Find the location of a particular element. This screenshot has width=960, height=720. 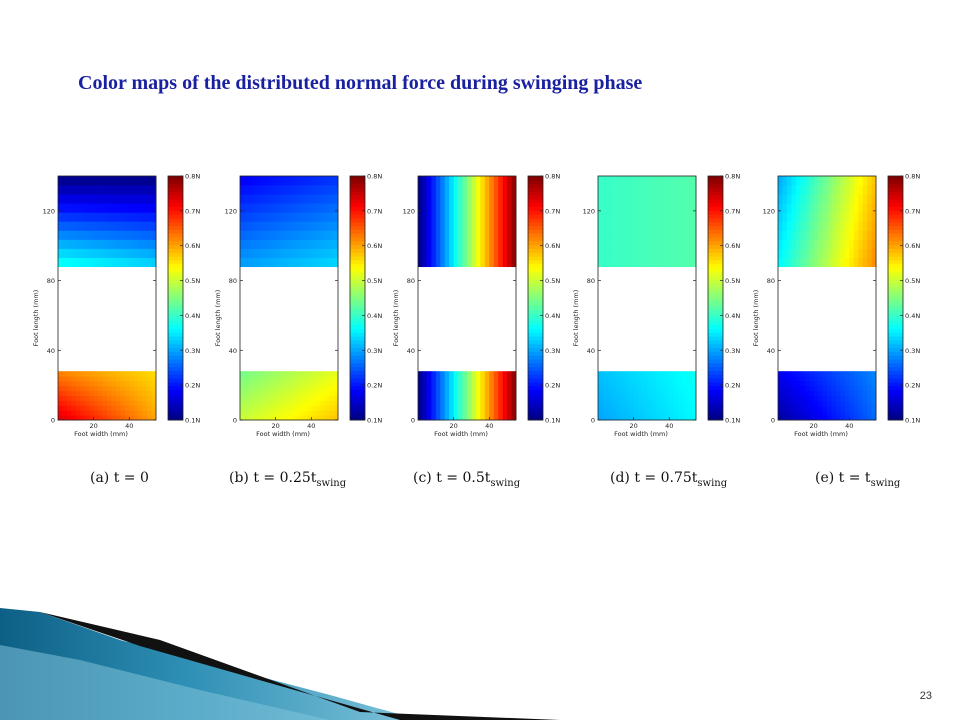

y-tick-label: 120 is located at coordinates (231, 211).